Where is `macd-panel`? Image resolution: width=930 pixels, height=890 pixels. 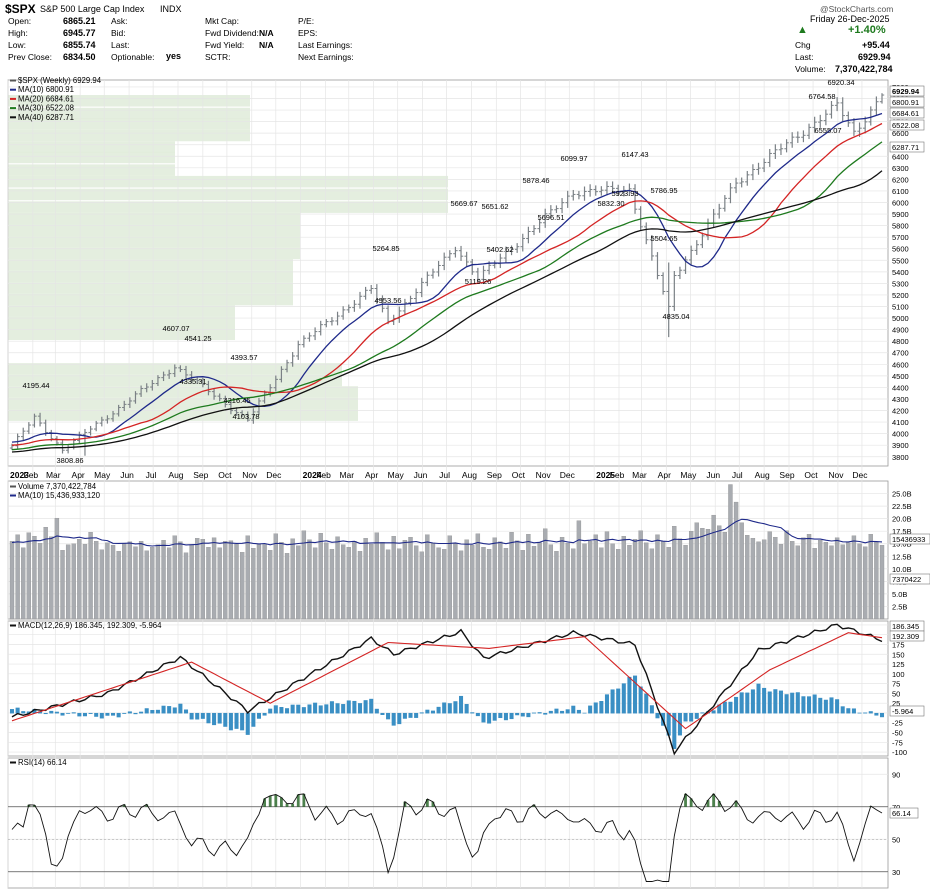
macd-panel is located at coordinates (448, 688).